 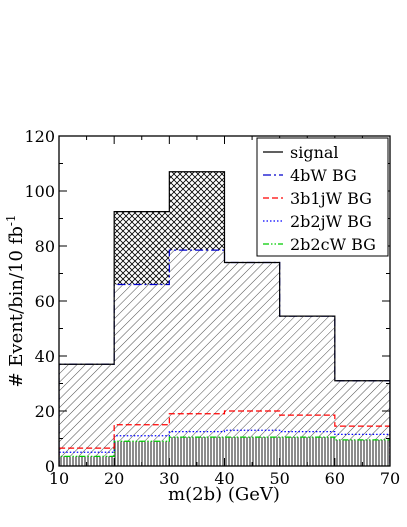 I want to click on legend-label: 3b1jW BG, so click(x=331, y=198).